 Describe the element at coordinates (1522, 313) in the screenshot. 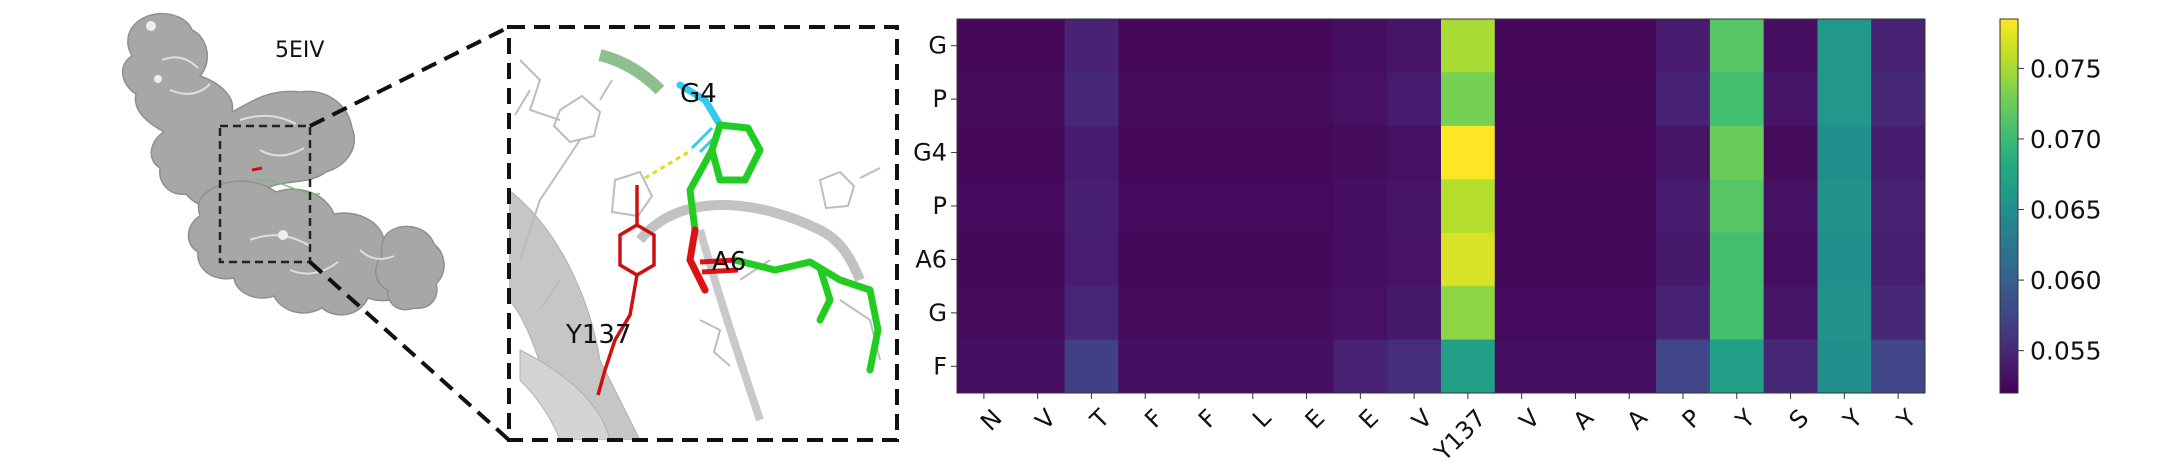

I see `heatmap-cell-r5-c10` at that location.